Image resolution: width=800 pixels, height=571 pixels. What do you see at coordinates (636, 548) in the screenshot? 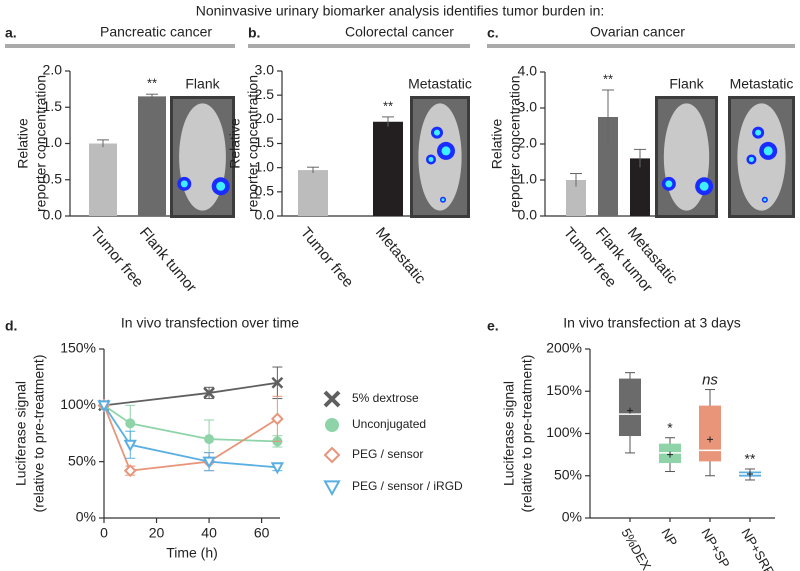
I see `x-tick-label: 5%DEX` at bounding box center [636, 548].